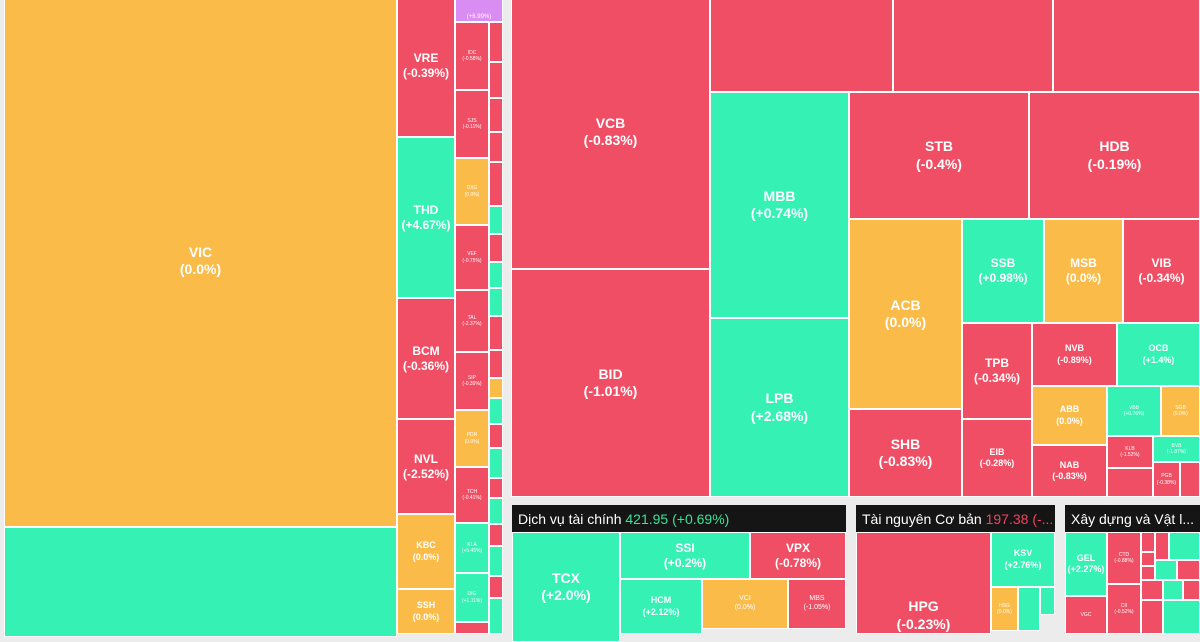 The width and height of the screenshot is (1200, 642). Describe the element at coordinates (1166, 479) in the screenshot. I see `tile-PGB: PGB (-0.38%)` at that location.